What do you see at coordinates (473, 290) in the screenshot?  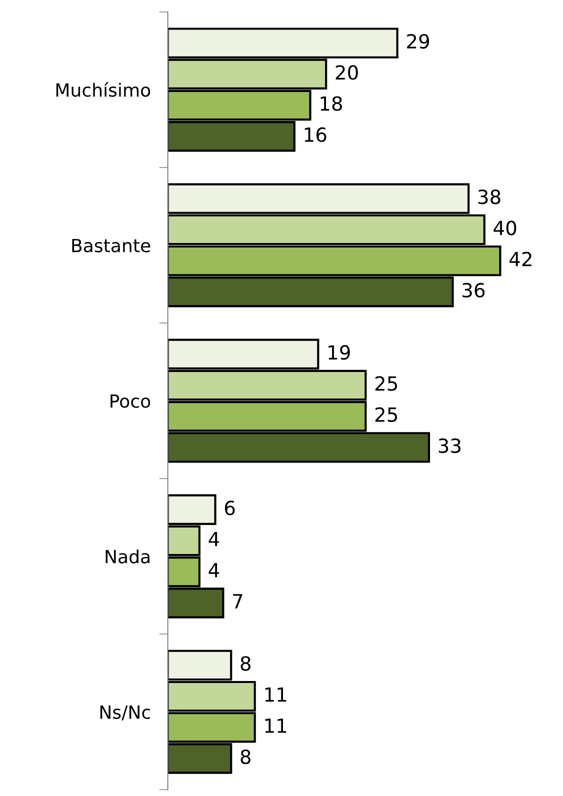 I see `data-label: 36` at bounding box center [473, 290].